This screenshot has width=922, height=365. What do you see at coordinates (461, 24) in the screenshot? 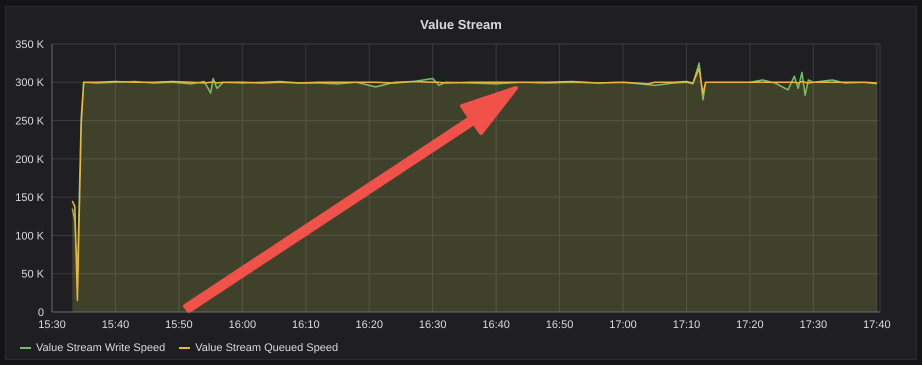
I see `chart-title: Value Stream` at bounding box center [461, 24].